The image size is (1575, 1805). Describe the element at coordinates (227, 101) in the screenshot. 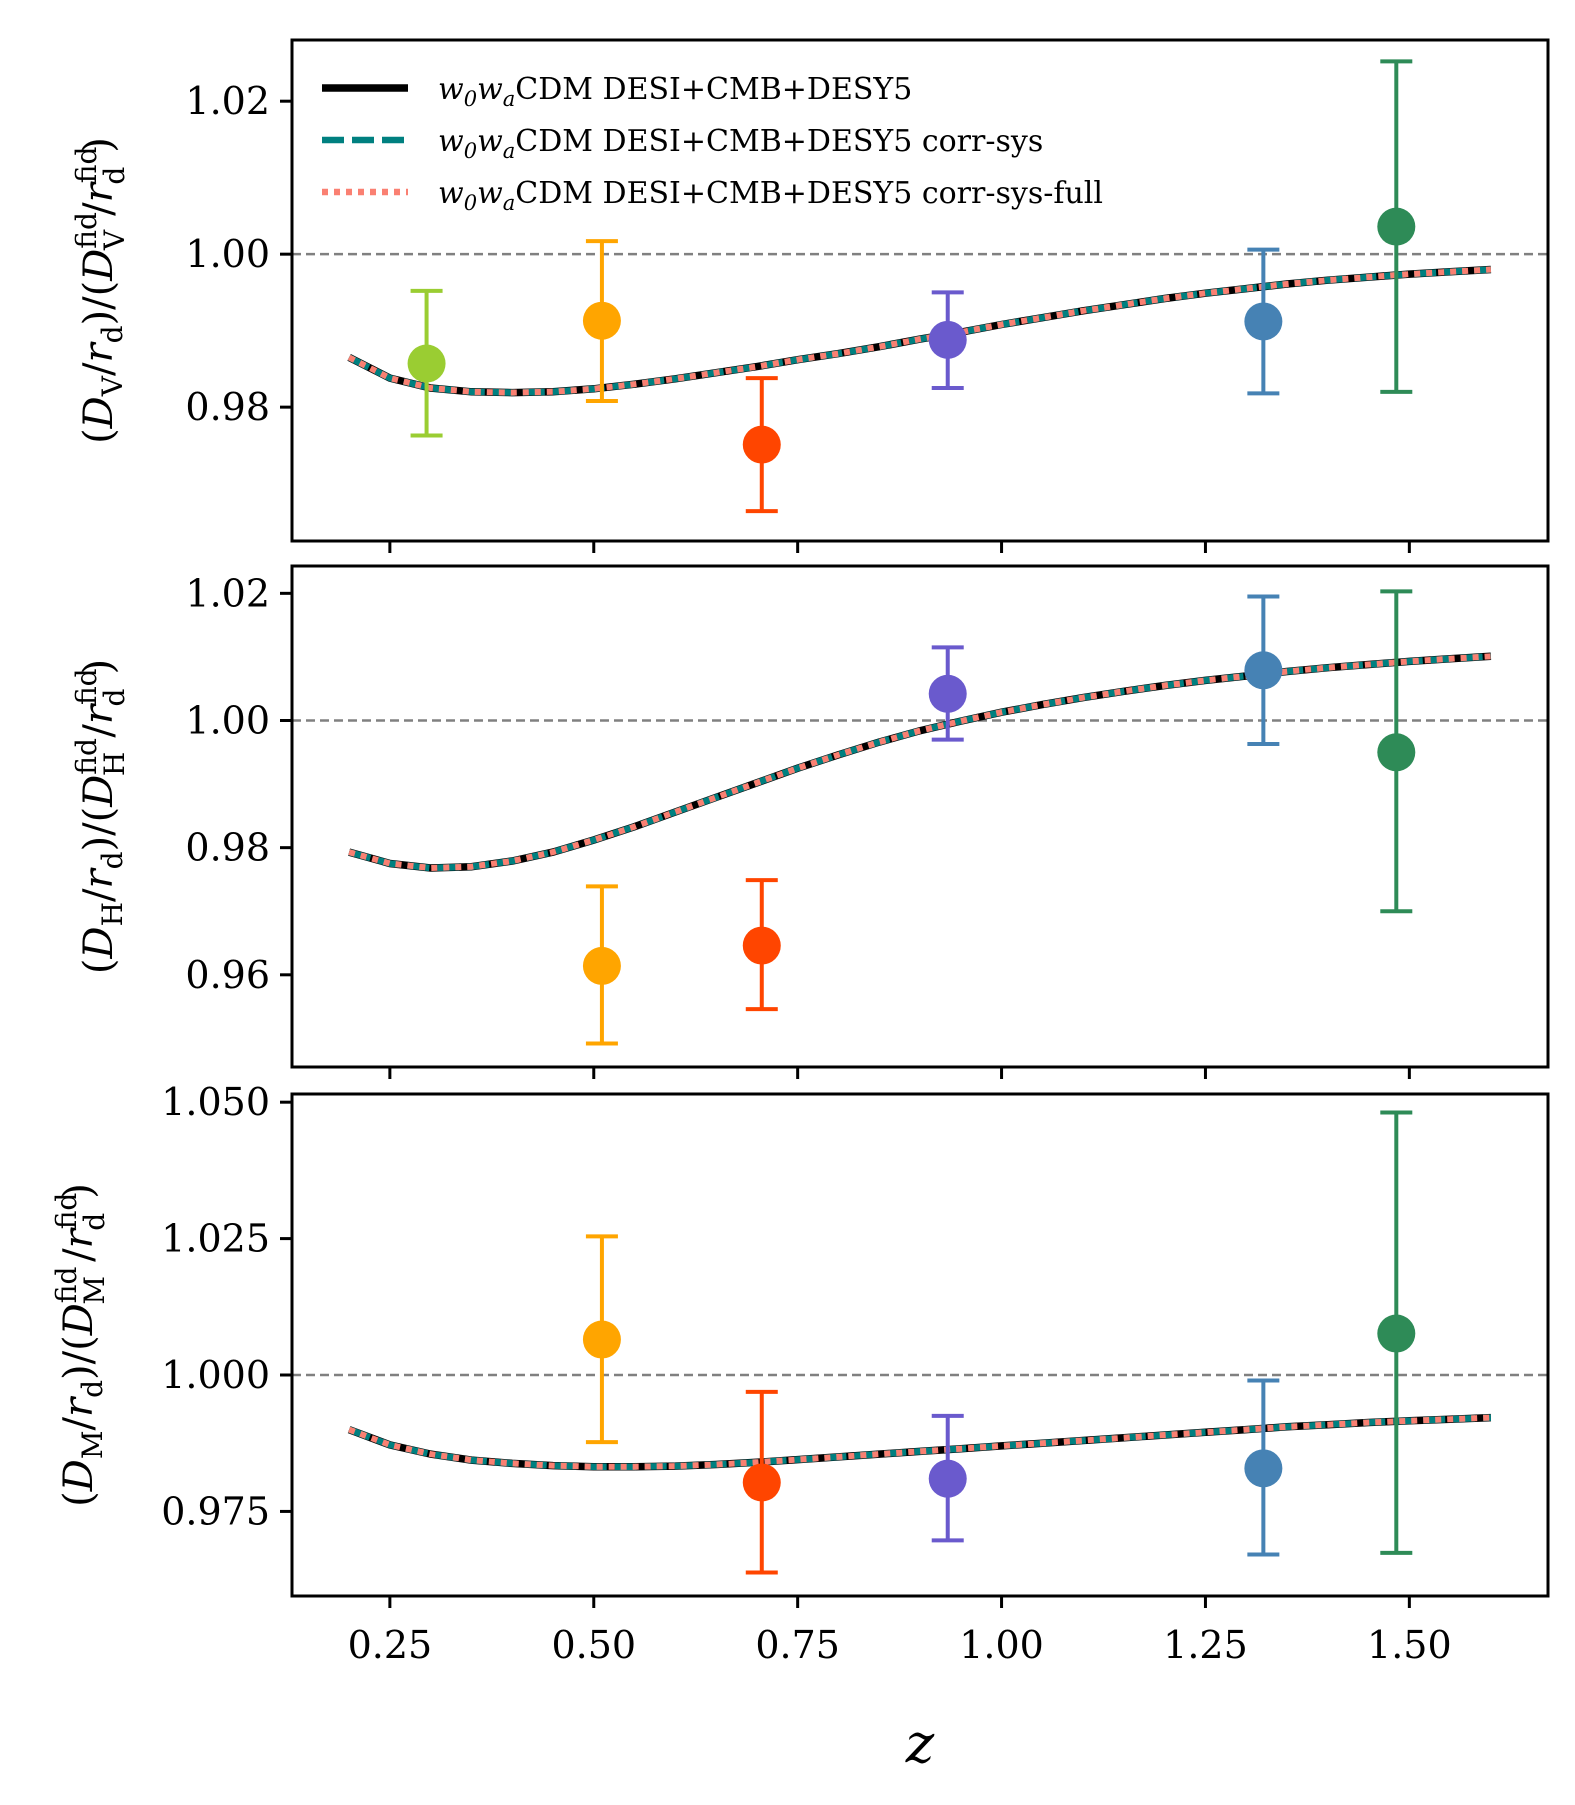

I see `y-tick-label: 1.02` at that location.